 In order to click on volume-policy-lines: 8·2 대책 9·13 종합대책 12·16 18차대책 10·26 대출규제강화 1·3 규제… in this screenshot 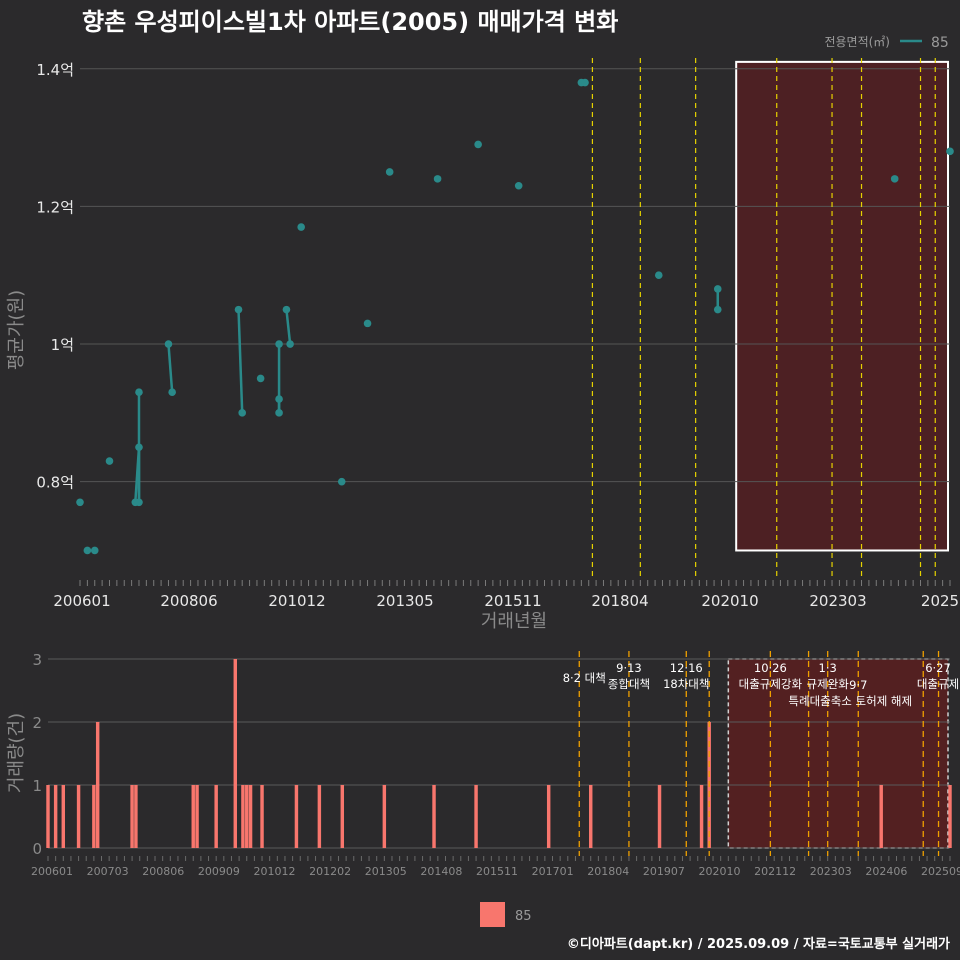, I will do `click(761, 753)`.